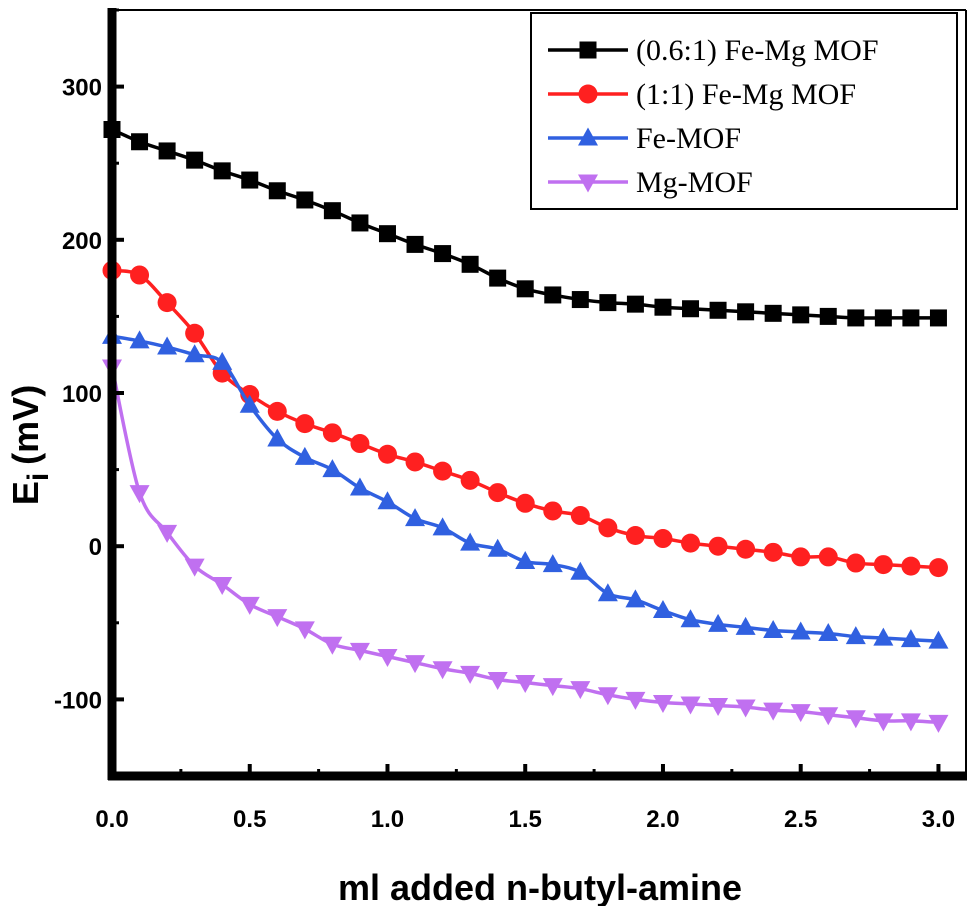  I want to click on y-tick-label: 0, so click(95, 547).